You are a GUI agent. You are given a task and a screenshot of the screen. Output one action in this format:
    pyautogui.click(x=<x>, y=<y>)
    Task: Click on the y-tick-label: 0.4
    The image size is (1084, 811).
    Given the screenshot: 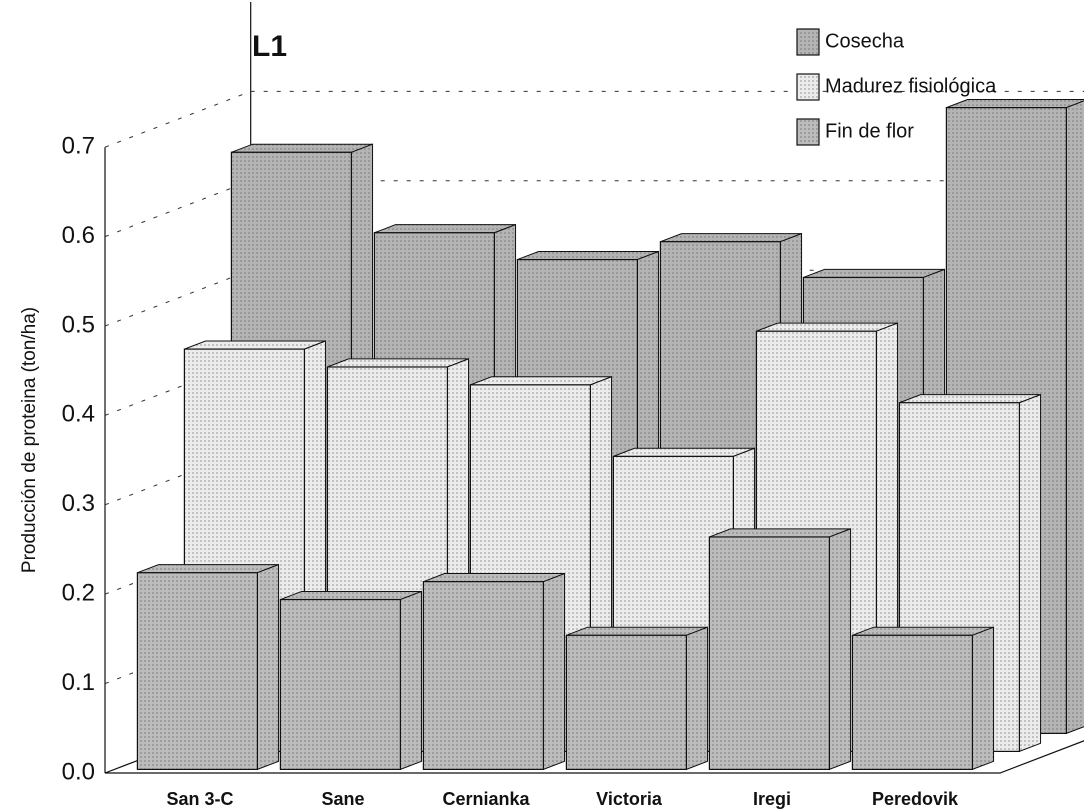 What is the action you would take?
    pyautogui.click(x=78, y=414)
    